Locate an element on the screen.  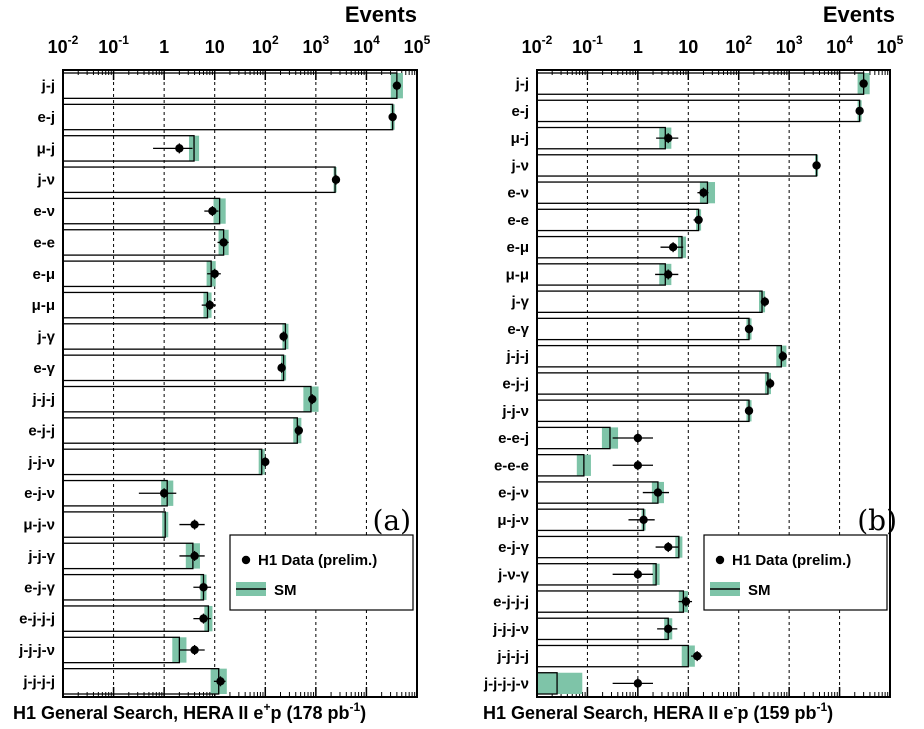
category-label: e-j-j is located at coordinates (41, 431).